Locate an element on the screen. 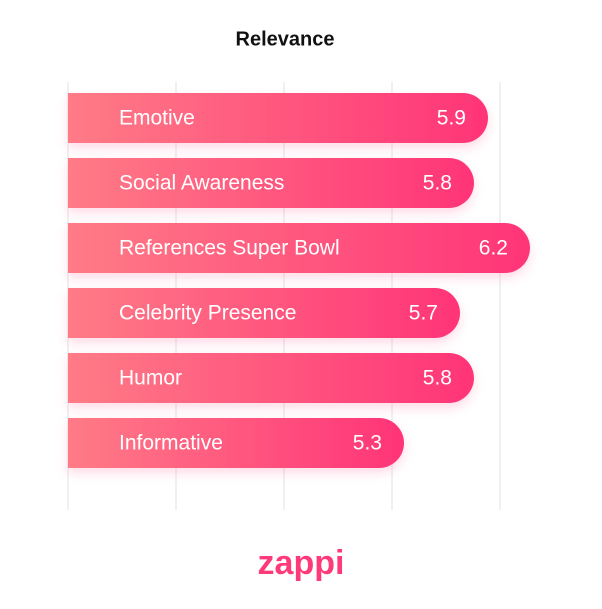 This screenshot has height=609, width=602. category-label: Humor is located at coordinates (150, 378).